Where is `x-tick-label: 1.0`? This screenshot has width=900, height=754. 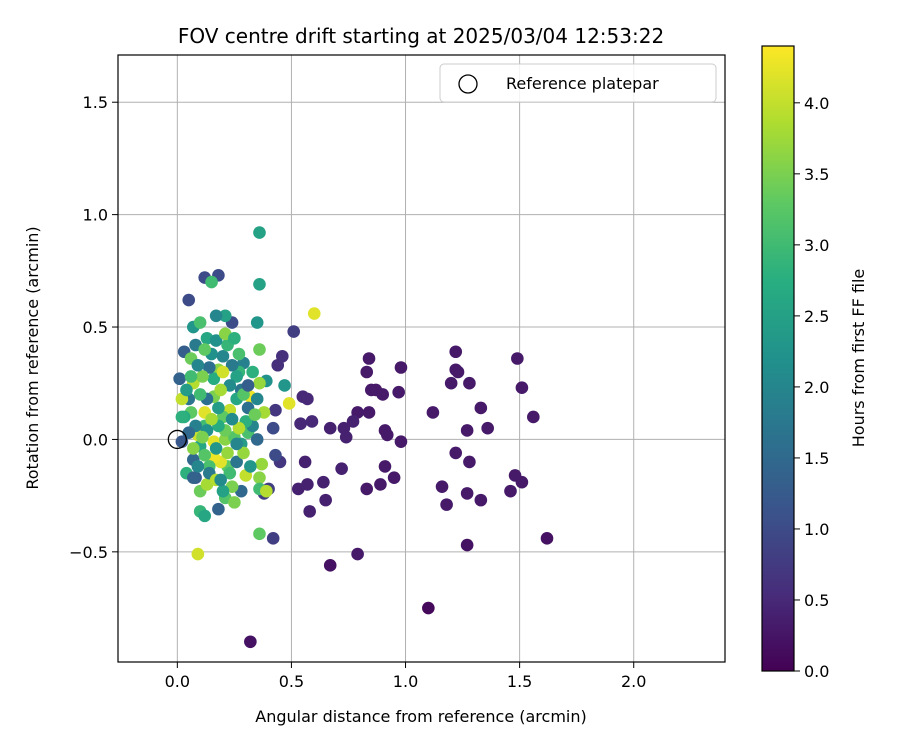
x-tick-label: 1.0 is located at coordinates (405, 681).